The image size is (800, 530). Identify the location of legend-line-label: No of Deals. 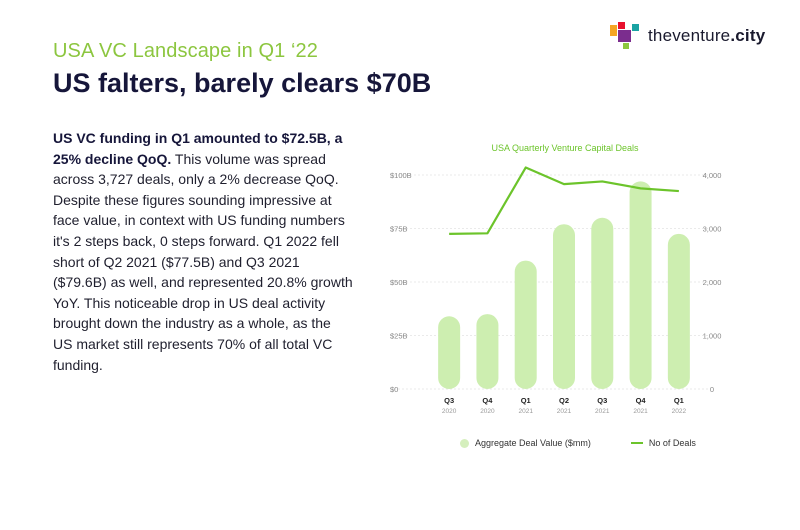
(672, 443).